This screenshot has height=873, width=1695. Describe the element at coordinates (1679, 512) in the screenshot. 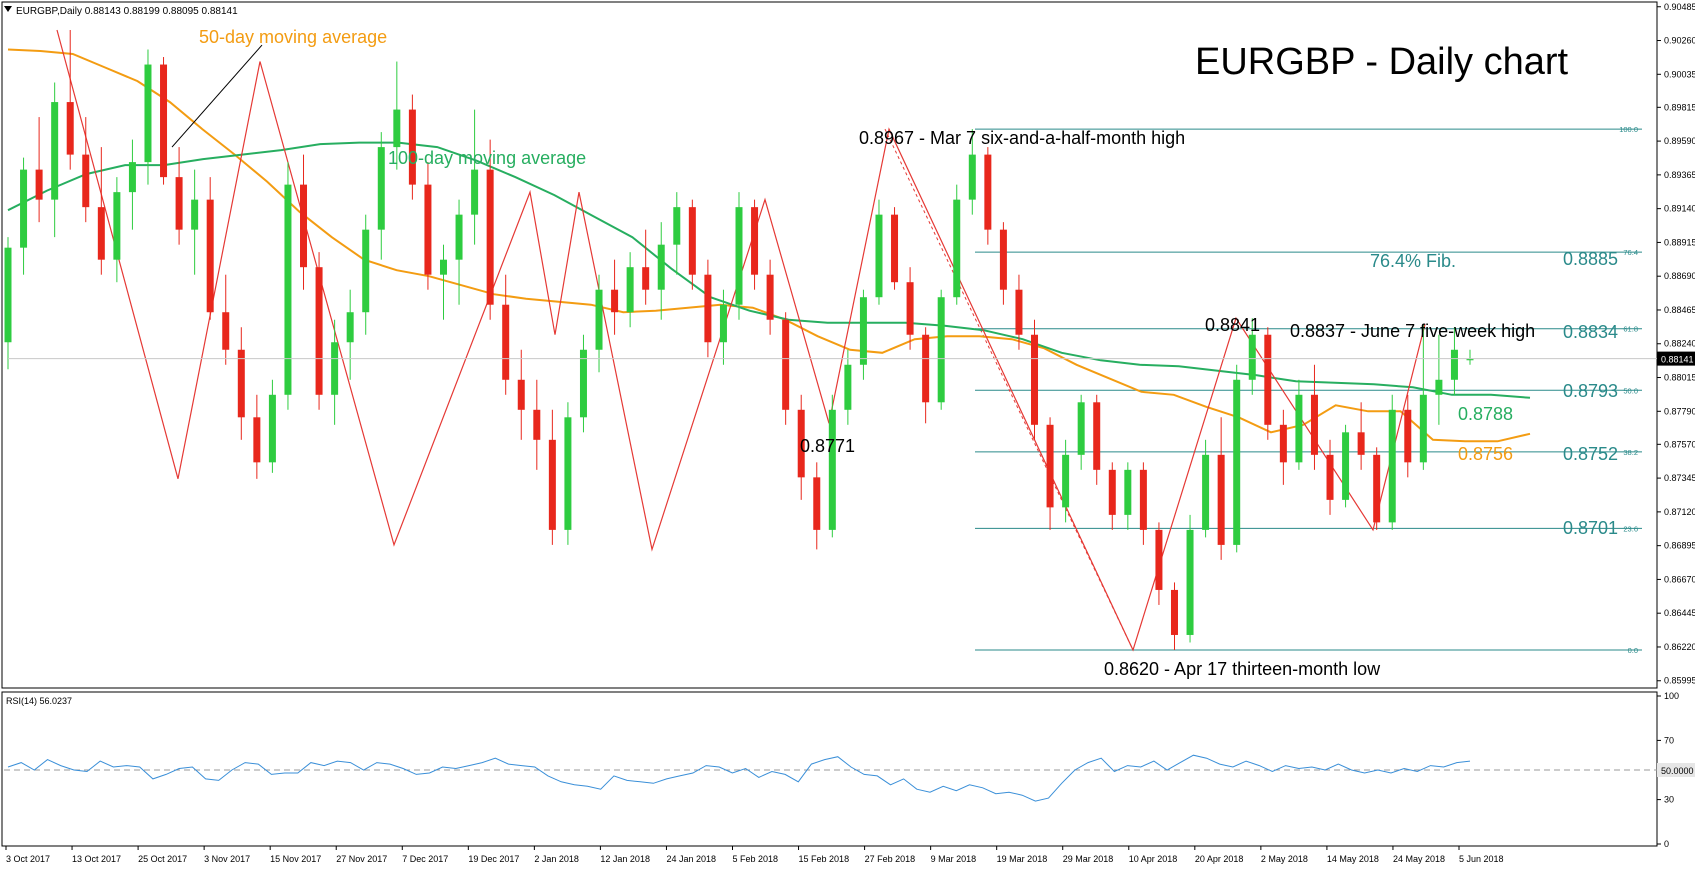

I see `price-tick-label: 0.87120` at that location.